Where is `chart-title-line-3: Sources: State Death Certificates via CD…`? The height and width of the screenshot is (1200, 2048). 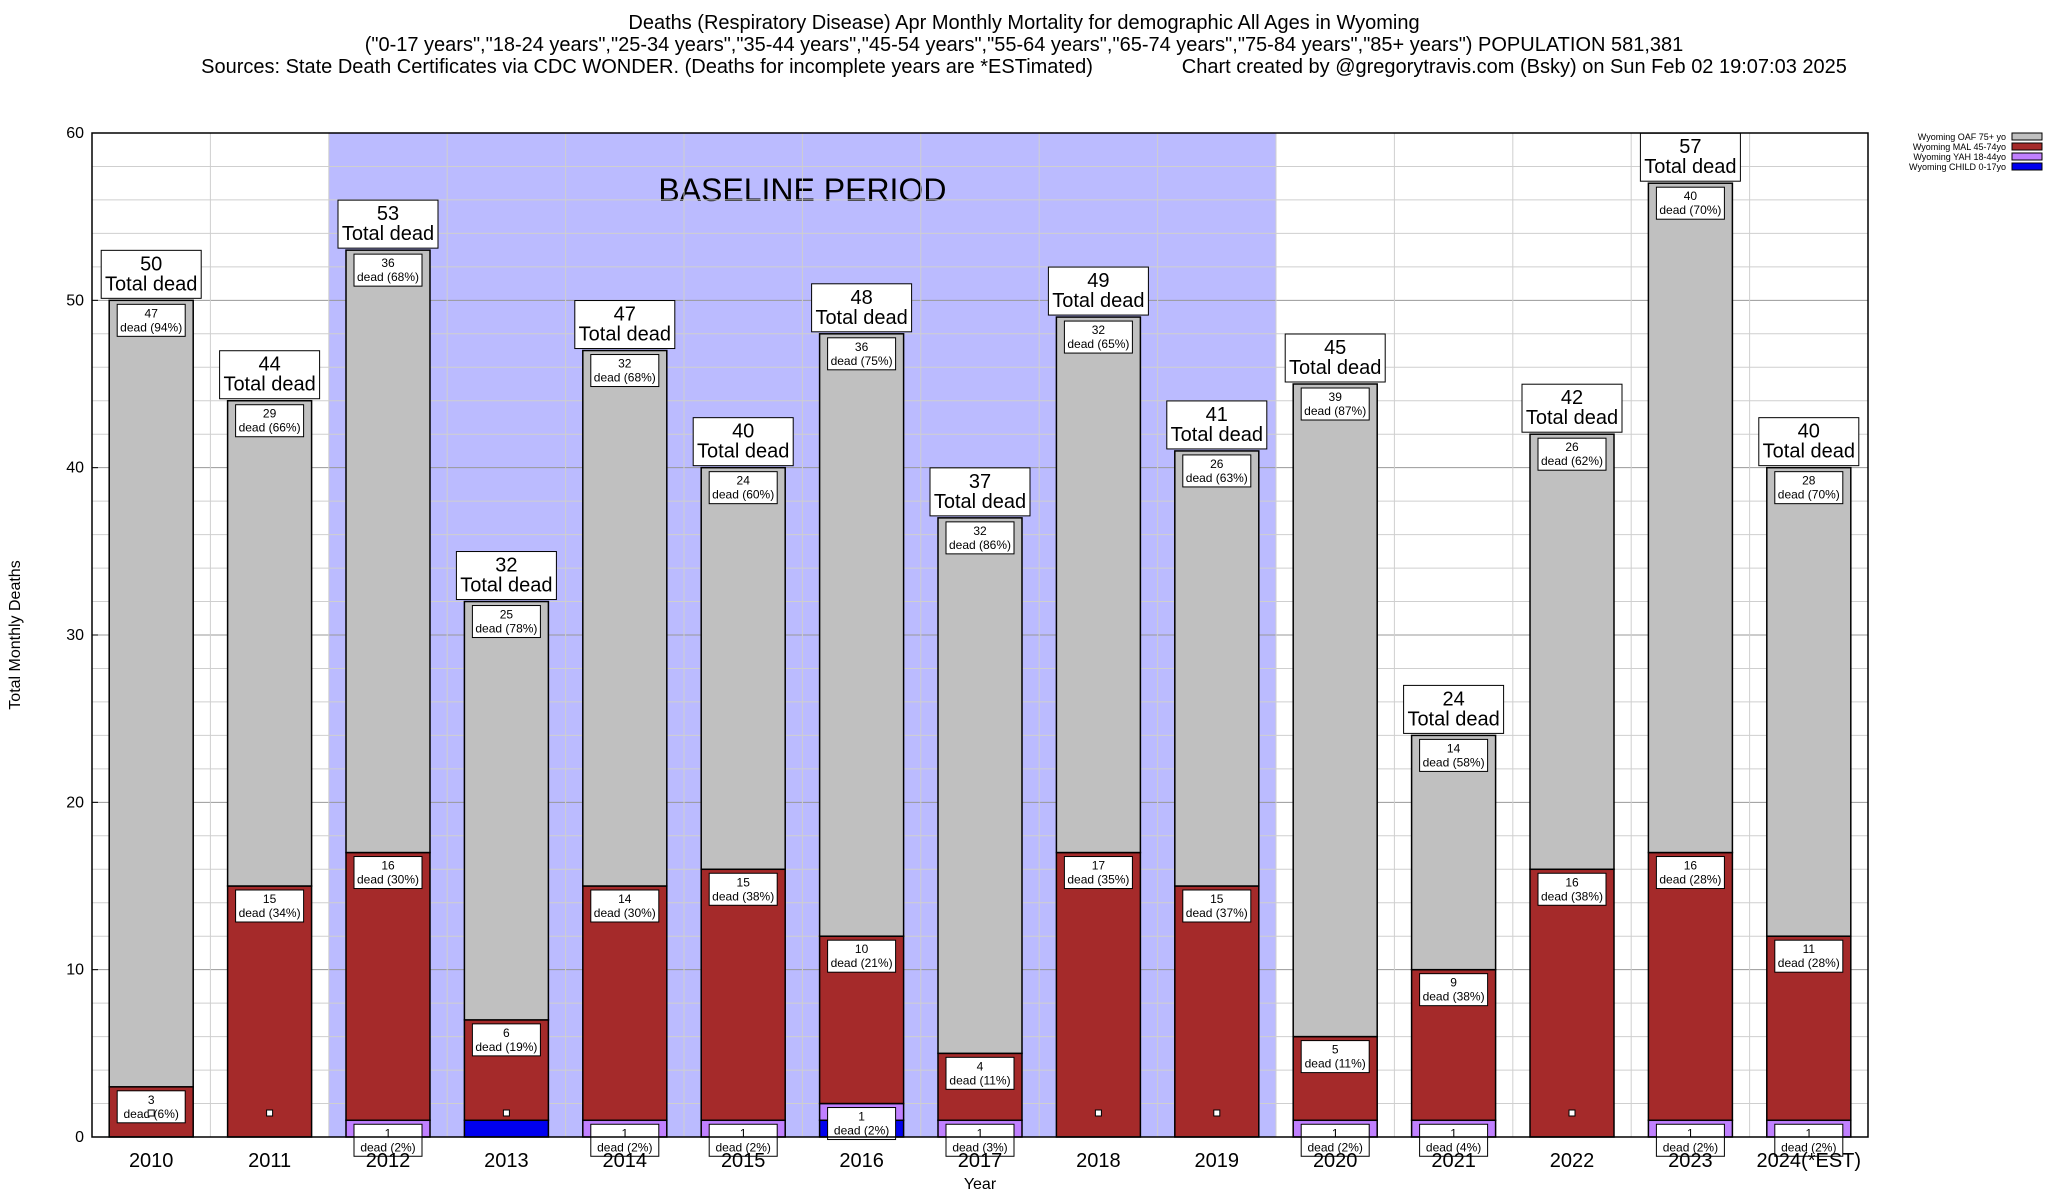 chart-title-line-3: Sources: State Death Certificates via CD… is located at coordinates (1024, 67).